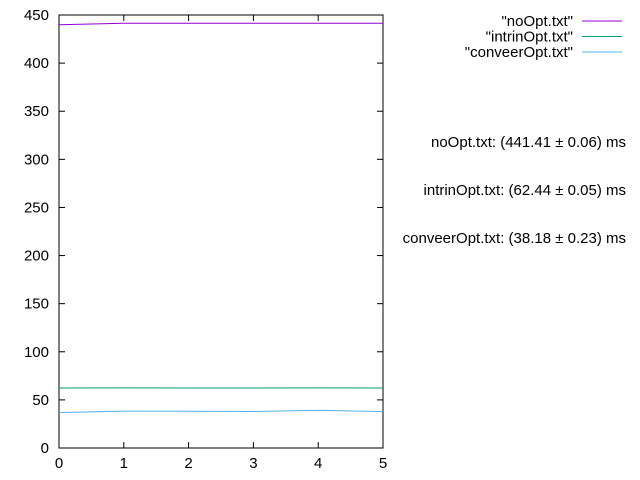 This screenshot has height=480, width=640. I want to click on y-tick-label: 50, so click(40, 400).